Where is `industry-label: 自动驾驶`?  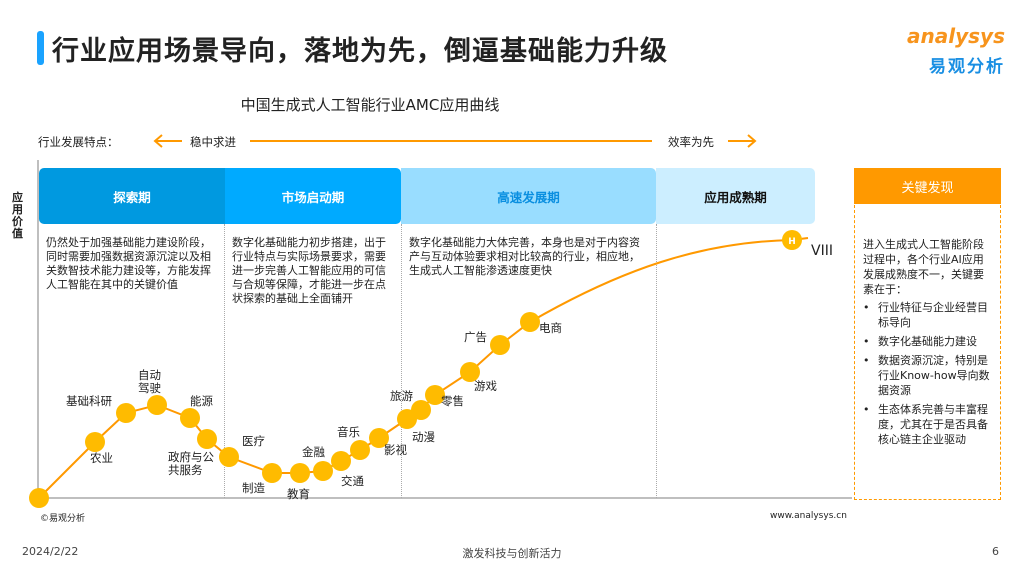 industry-label: 自动驾驶 is located at coordinates (149, 381).